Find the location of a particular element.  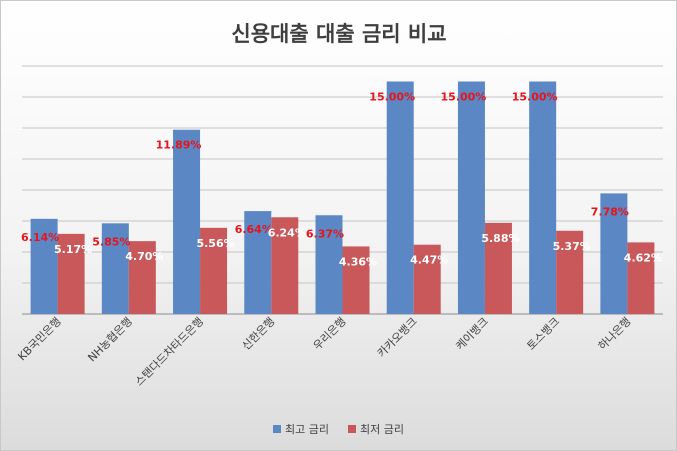

data-label: 7.78% is located at coordinates (610, 211).